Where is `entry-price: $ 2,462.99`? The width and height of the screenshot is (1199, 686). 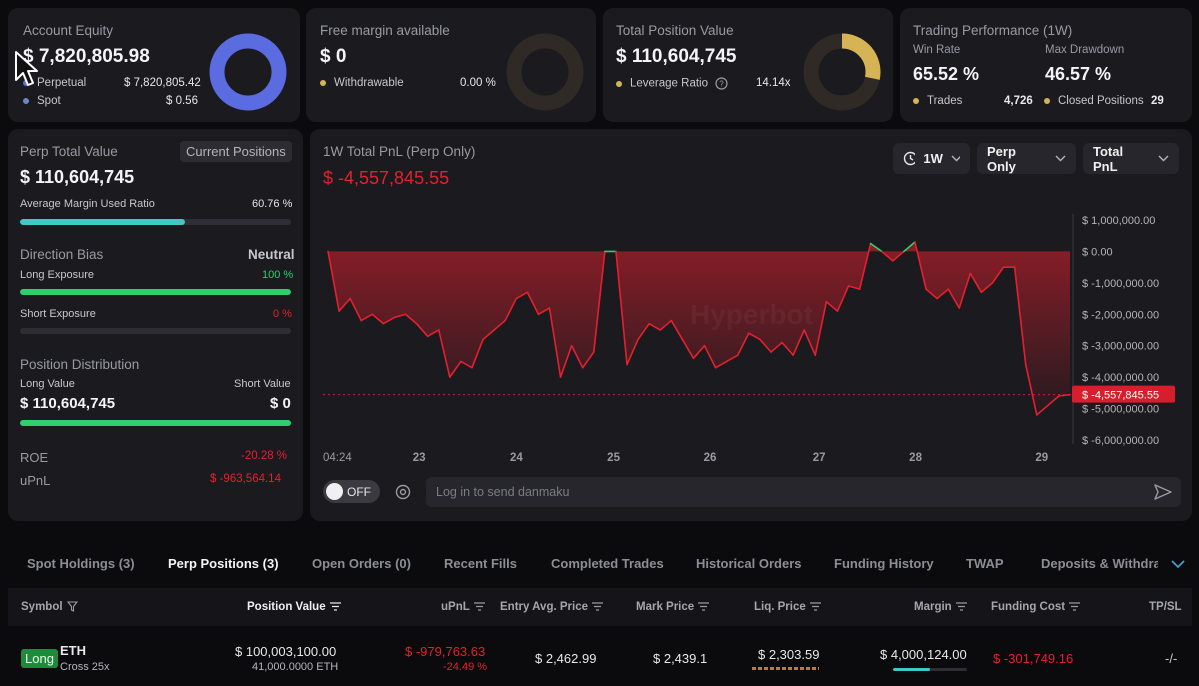
entry-price: $ 2,462.99 is located at coordinates (566, 658).